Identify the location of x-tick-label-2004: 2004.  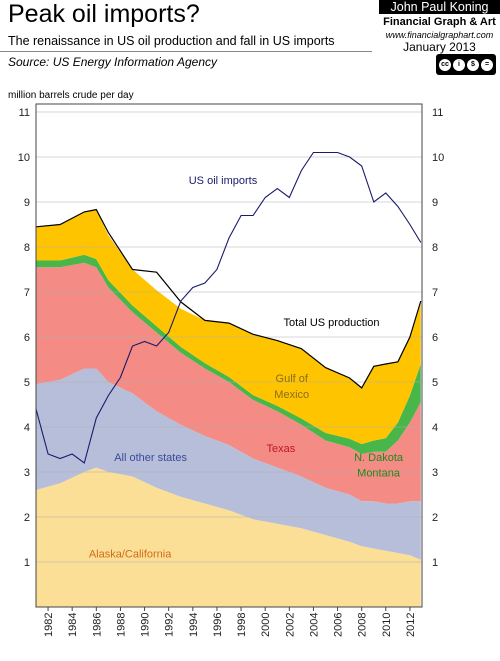
(314, 625).